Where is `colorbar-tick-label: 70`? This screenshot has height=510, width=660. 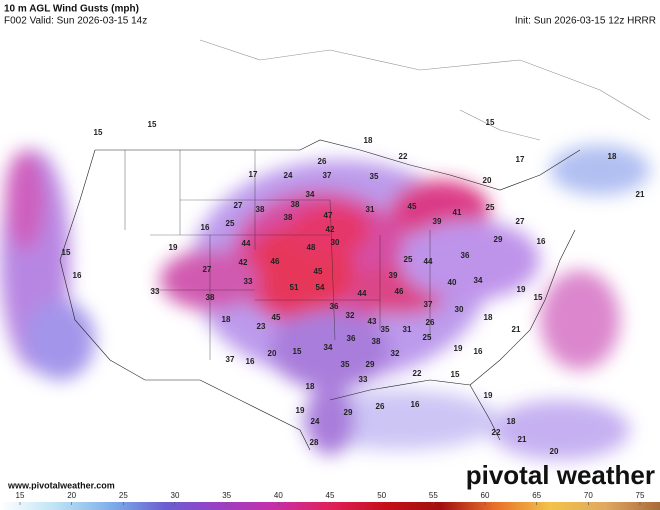
colorbar-tick-label: 70 is located at coordinates (588, 495).